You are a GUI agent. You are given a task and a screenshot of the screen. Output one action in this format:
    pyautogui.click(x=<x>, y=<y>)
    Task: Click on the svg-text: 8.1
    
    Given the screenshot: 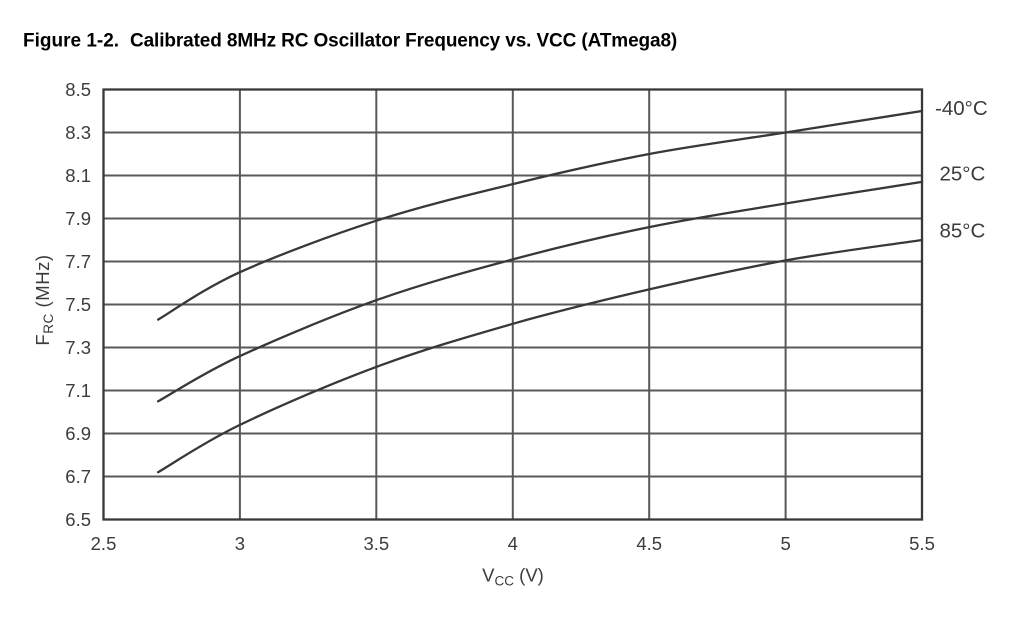 What is the action you would take?
    pyautogui.click(x=78, y=175)
    